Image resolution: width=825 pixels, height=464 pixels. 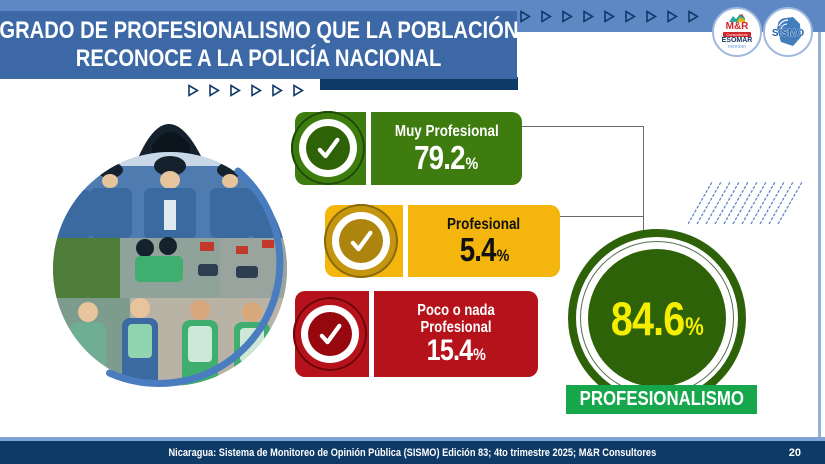 I want to click on bar-text-muy-profesional: Muy Profesional 79.2 %, so click(x=446, y=148).